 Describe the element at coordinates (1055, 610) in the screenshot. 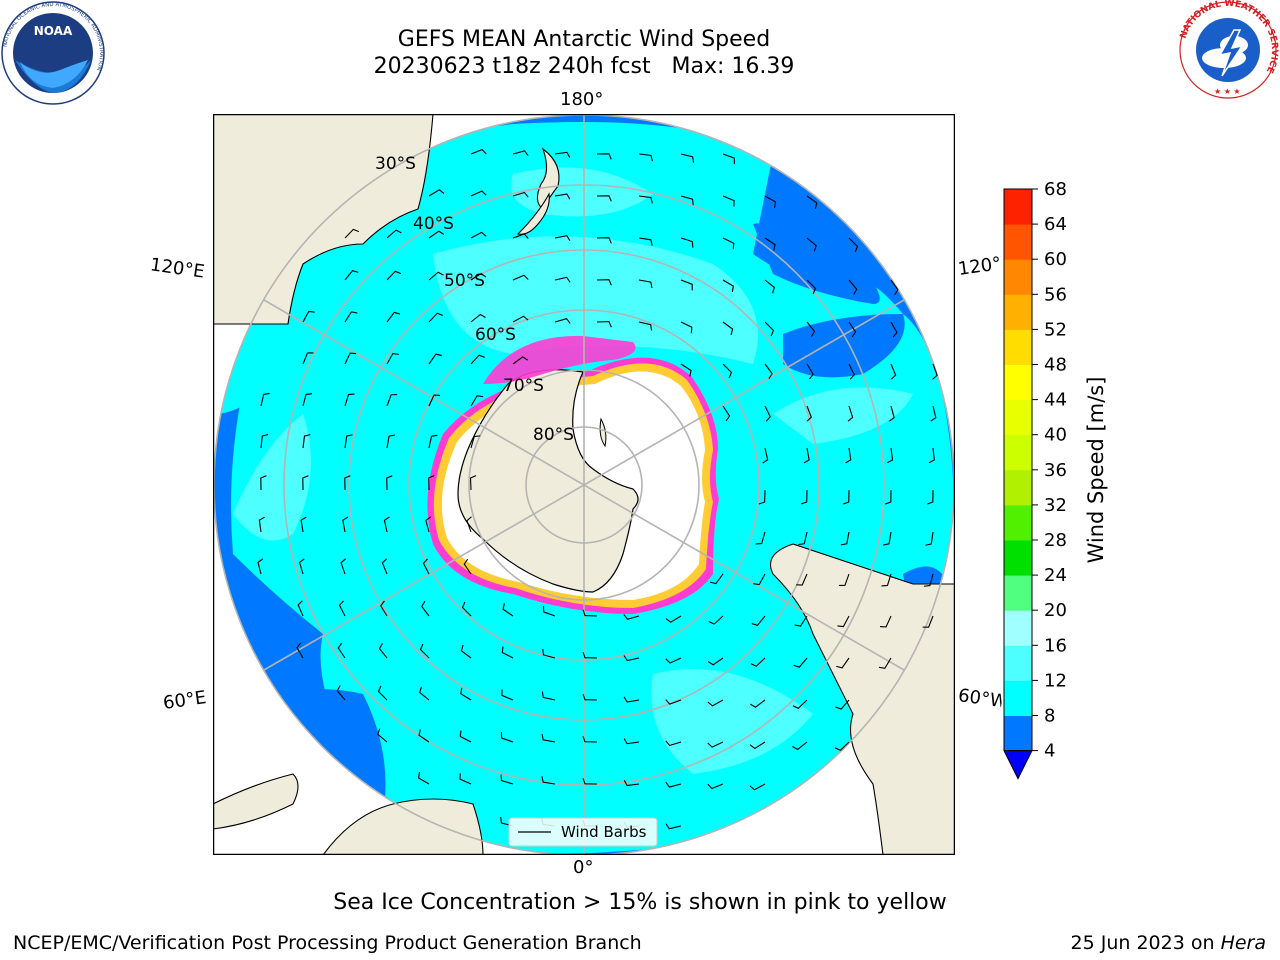

I see `colorbar-tick-label: 20` at that location.